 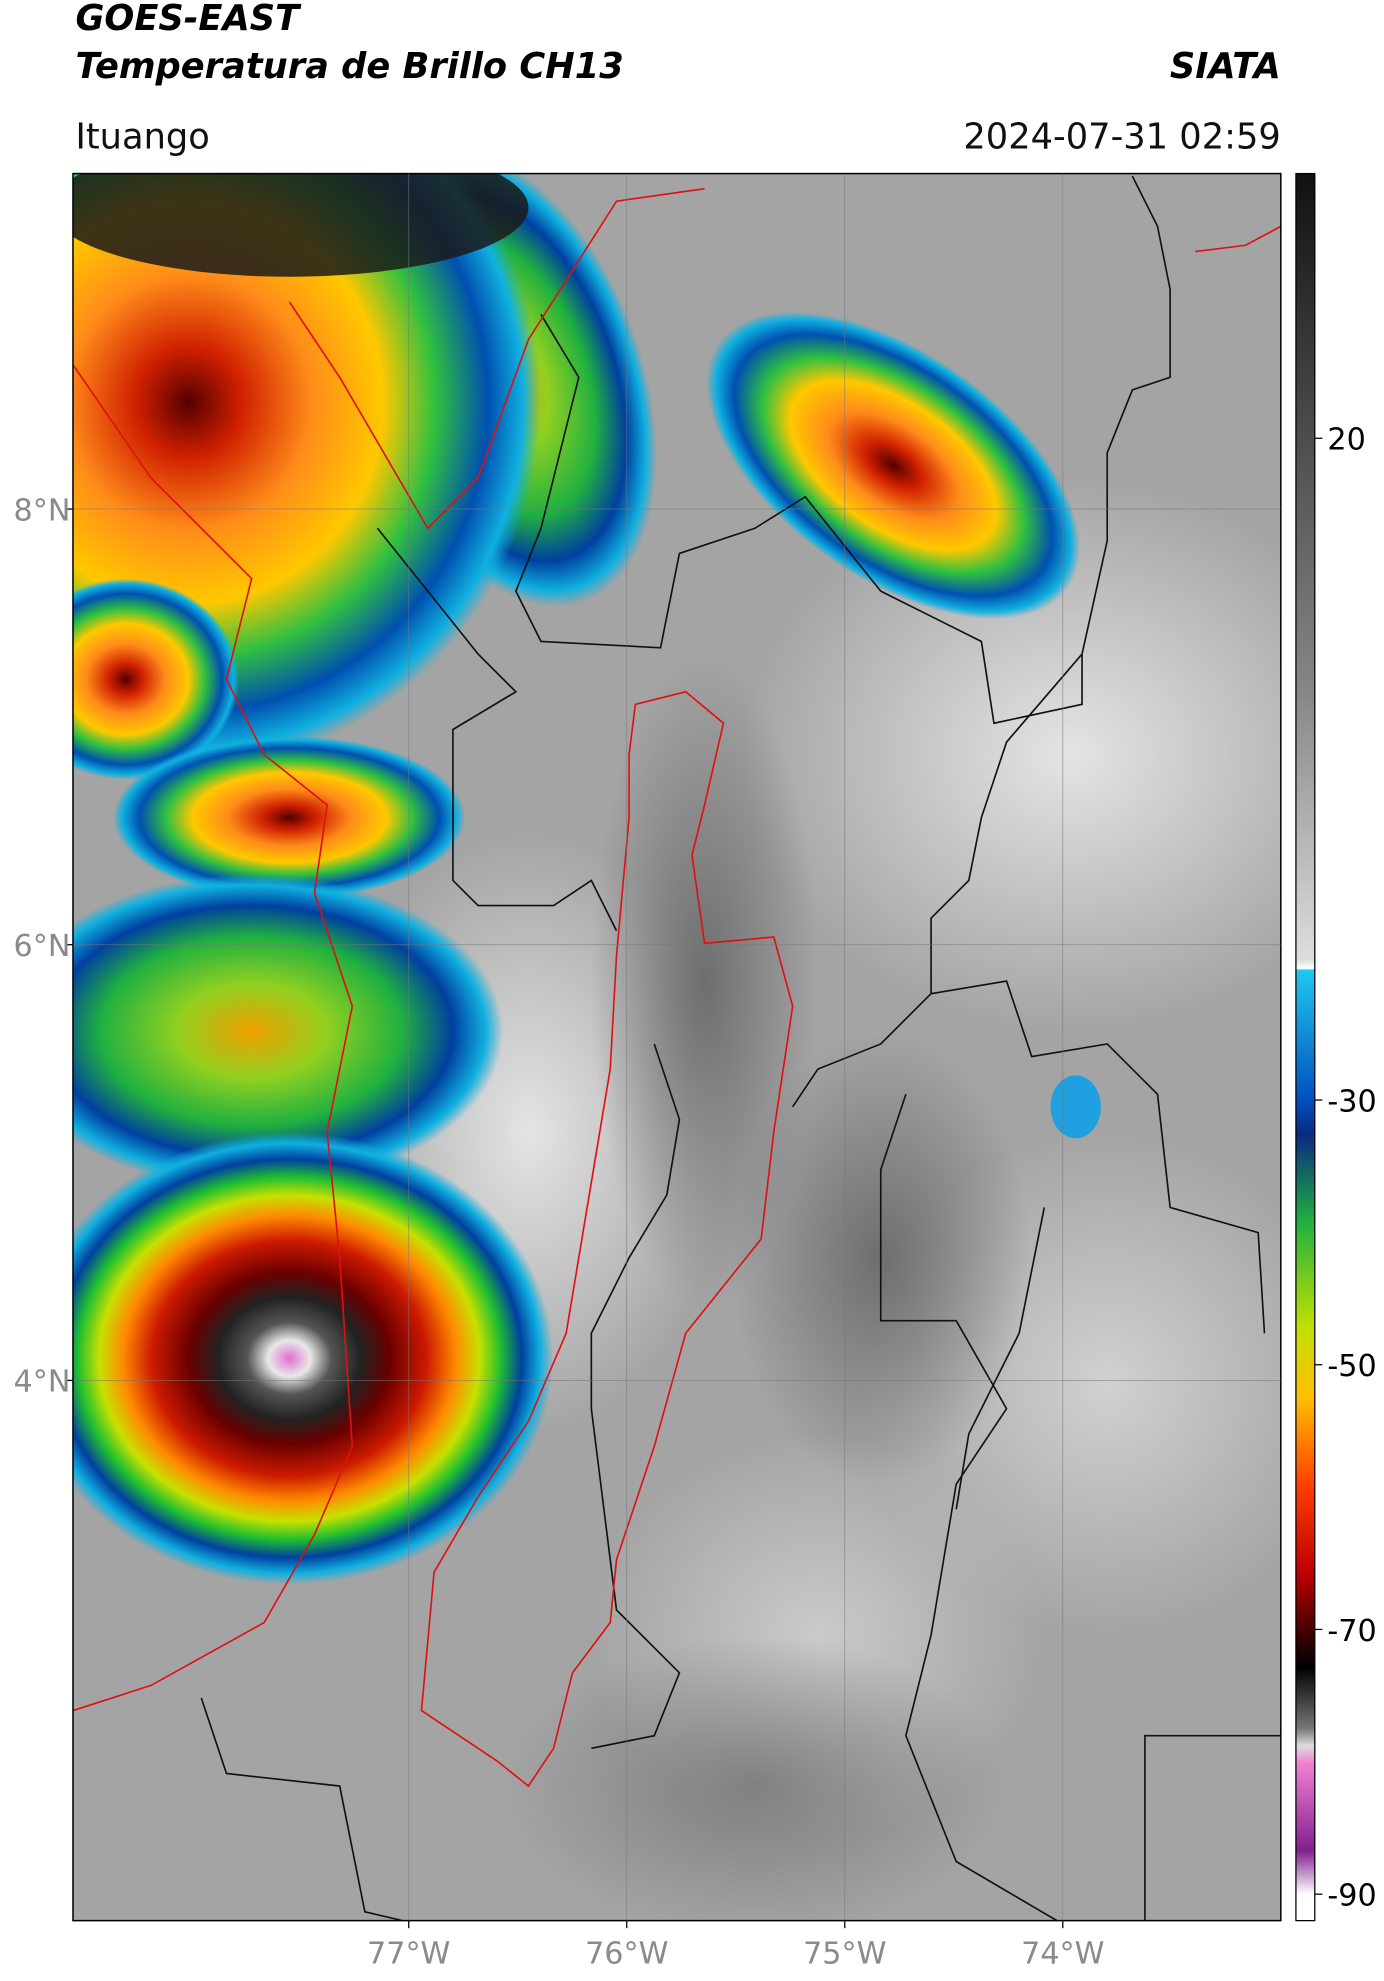 What do you see at coordinates (42, 510) in the screenshot?
I see `y-tick-label: 8°N` at bounding box center [42, 510].